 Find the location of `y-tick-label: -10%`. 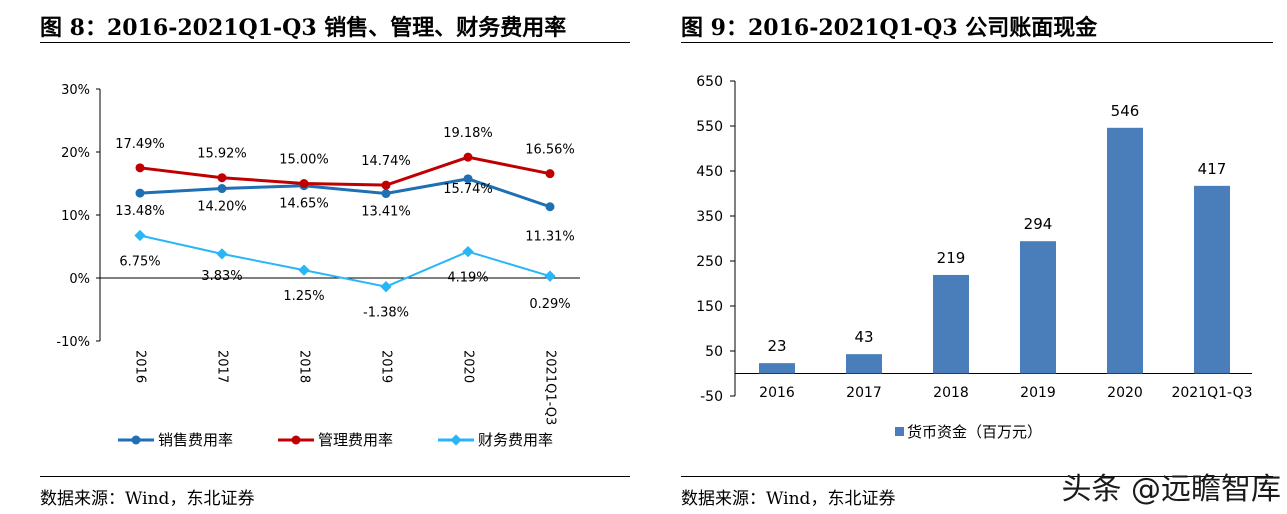

y-tick-label: -10% is located at coordinates (73, 342).